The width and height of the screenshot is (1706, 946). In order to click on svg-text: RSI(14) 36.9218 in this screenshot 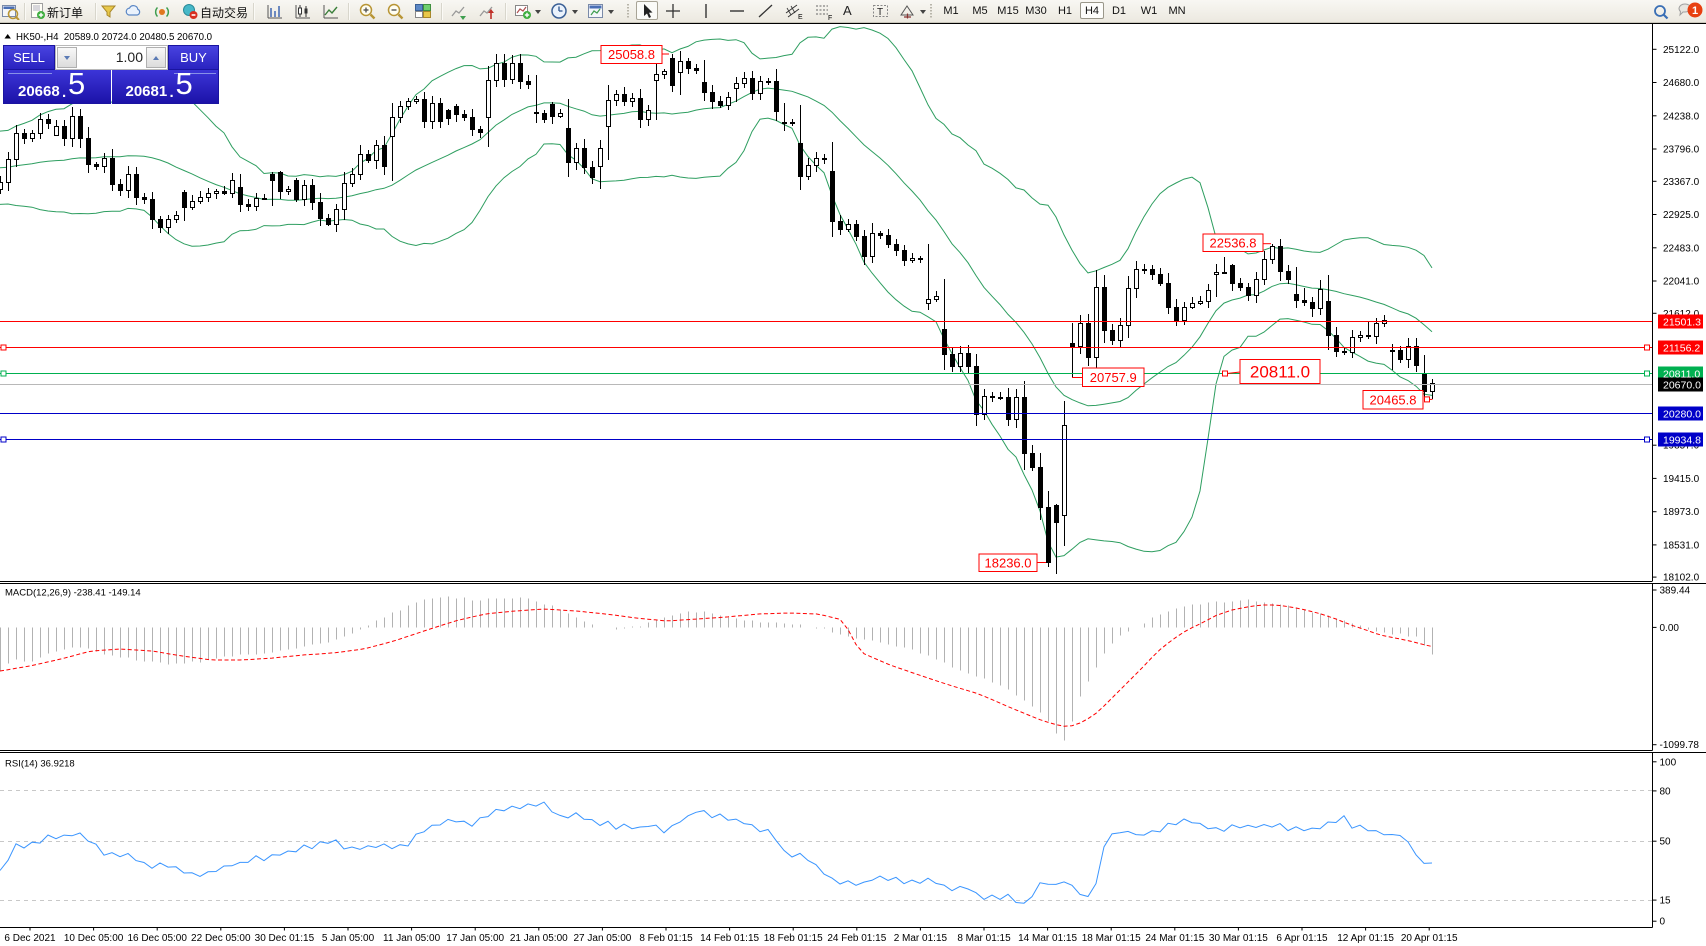, I will do `click(40, 764)`.